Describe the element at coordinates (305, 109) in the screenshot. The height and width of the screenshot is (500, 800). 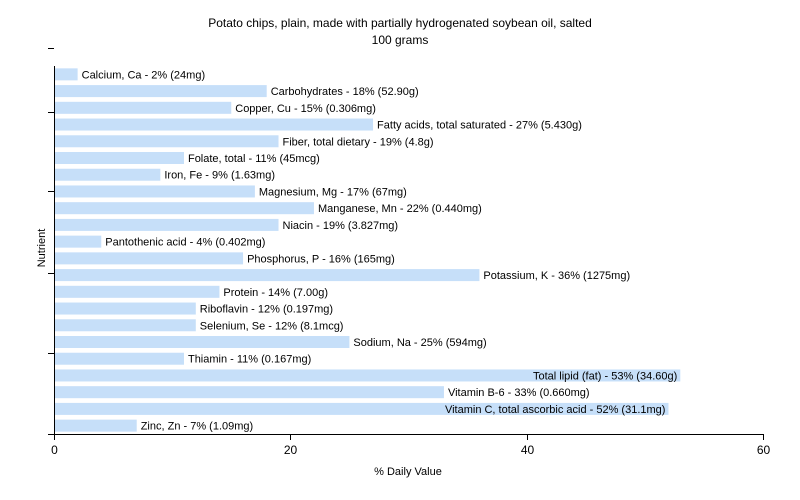
I see `bar-label: Copper, Cu - 15% (0.306mg)` at that location.